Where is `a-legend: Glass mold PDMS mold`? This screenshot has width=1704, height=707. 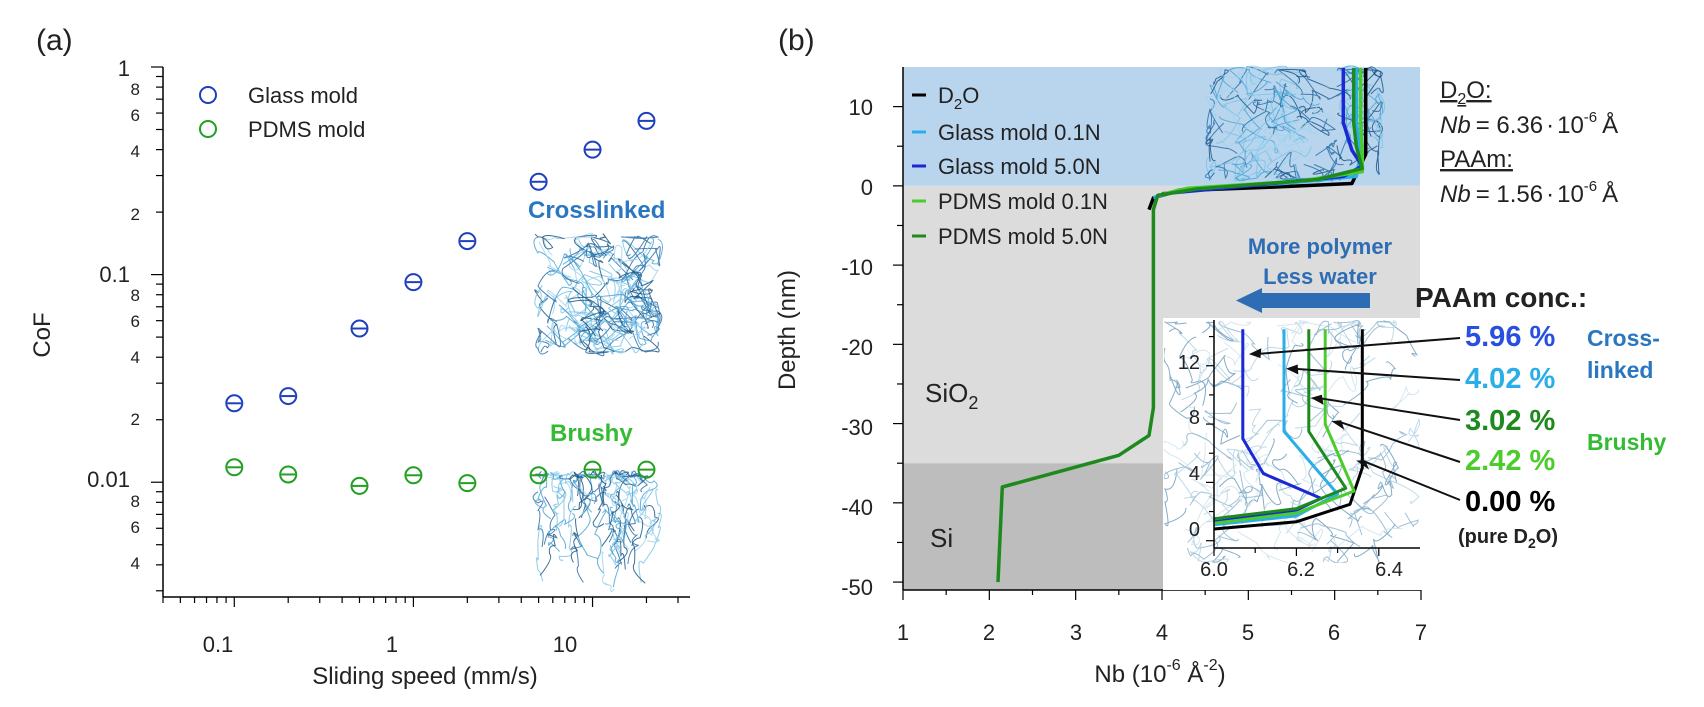 a-legend: Glass mold PDMS mold is located at coordinates (282, 112).